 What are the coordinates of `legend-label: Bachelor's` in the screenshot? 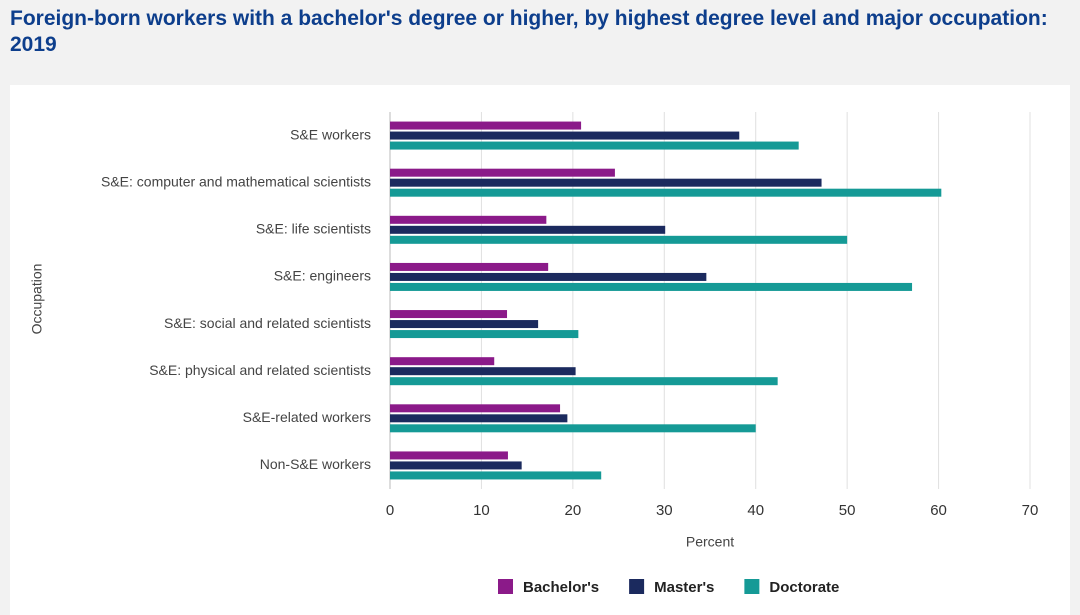 It's located at (561, 587).